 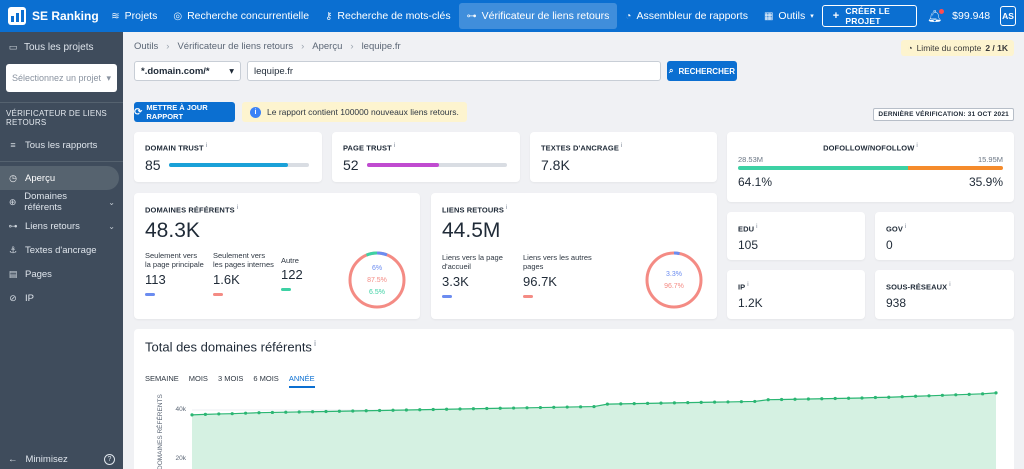 What do you see at coordinates (235, 46) in the screenshot?
I see `breadcrumb-item: Vérificateur de liens retours` at bounding box center [235, 46].